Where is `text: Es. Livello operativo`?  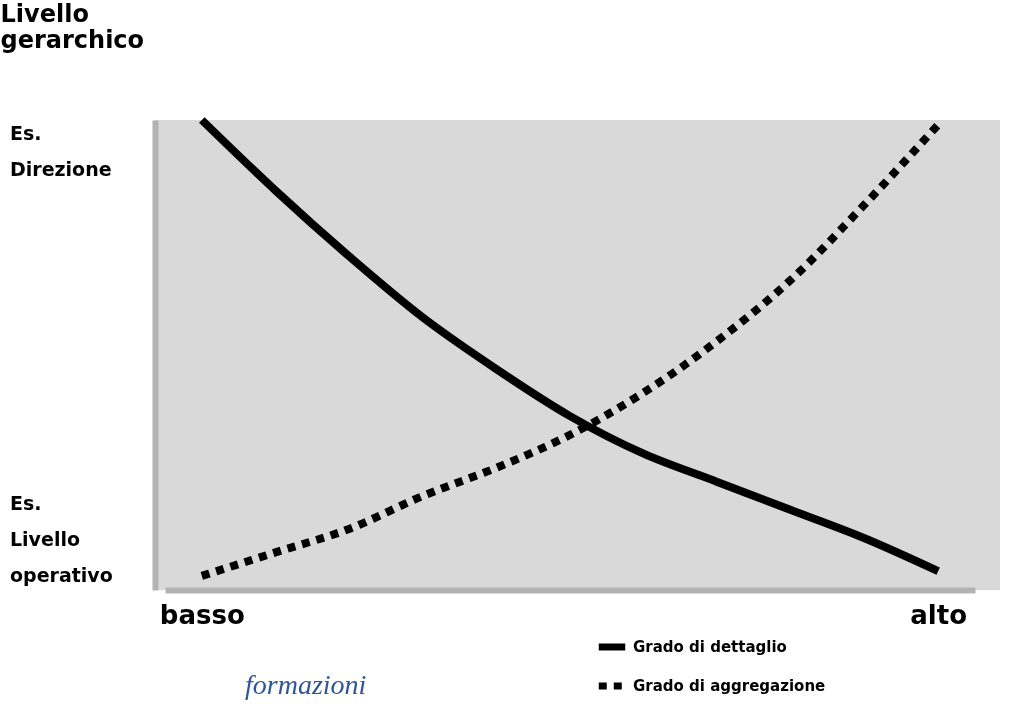 text: Es. Livello operativo is located at coordinates (61, 539).